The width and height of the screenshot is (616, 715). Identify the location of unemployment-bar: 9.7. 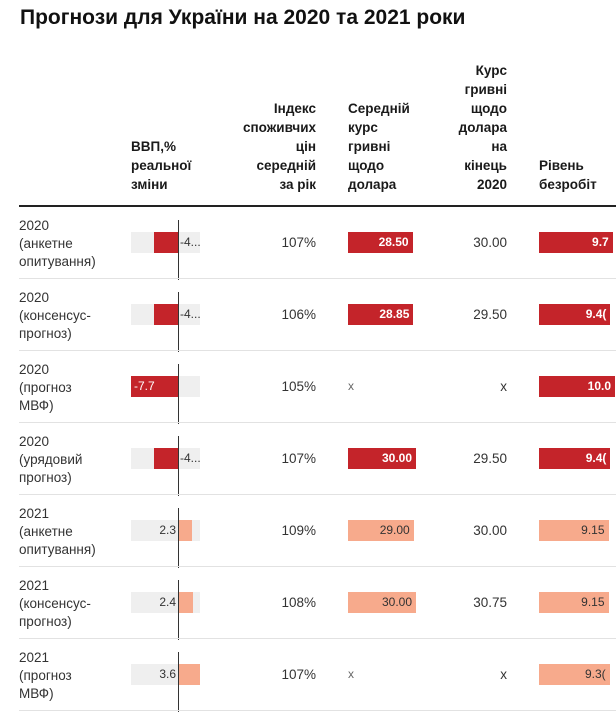
(576, 242).